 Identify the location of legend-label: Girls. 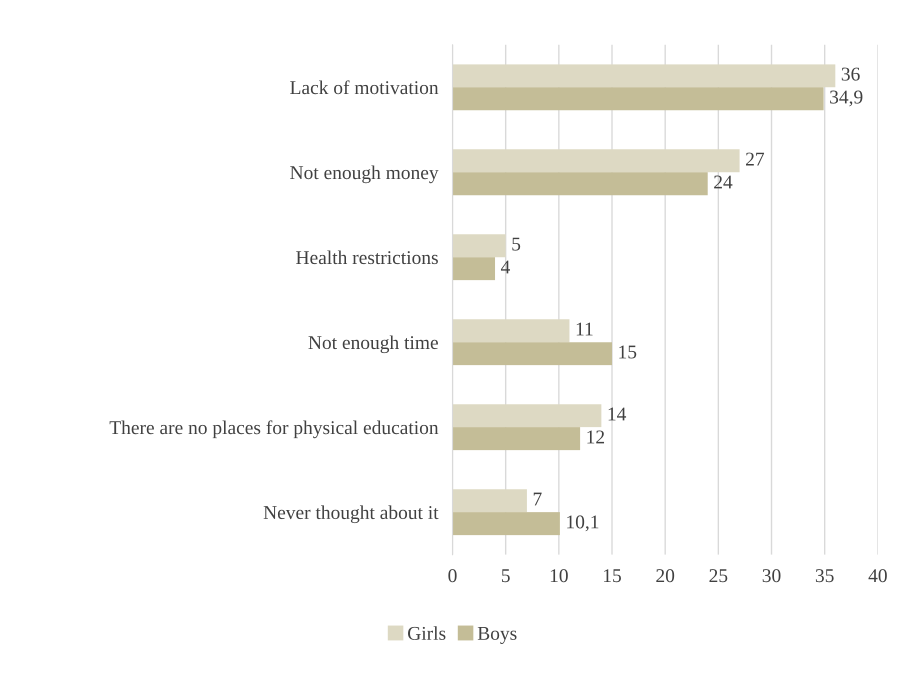
(427, 633).